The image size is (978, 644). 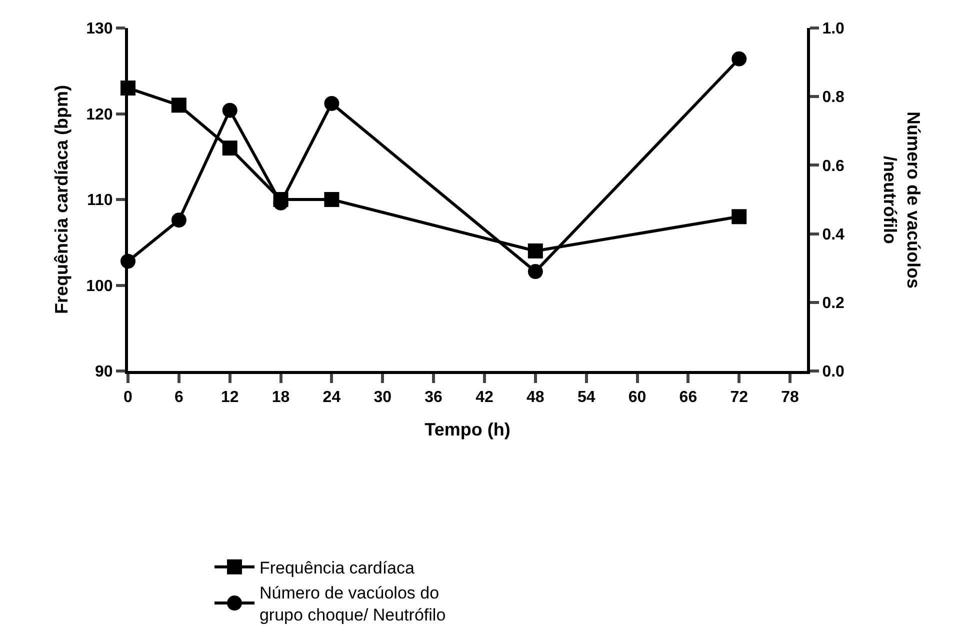 I want to click on x-axis-title: Tempo (h), so click(x=467, y=429).